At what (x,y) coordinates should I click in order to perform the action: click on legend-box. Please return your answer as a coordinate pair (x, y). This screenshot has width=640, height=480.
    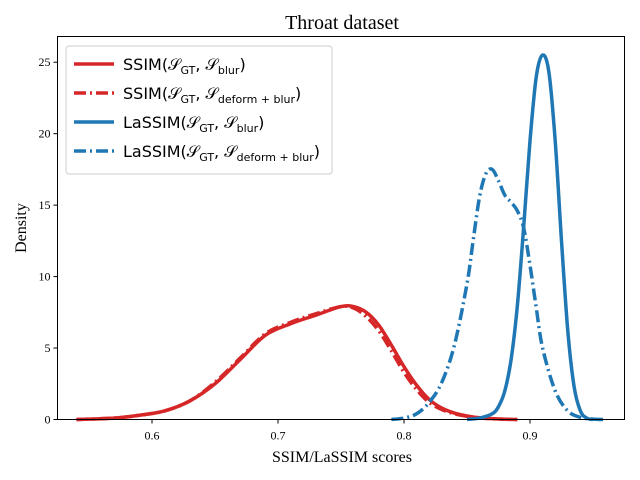
    Looking at the image, I should click on (199, 110).